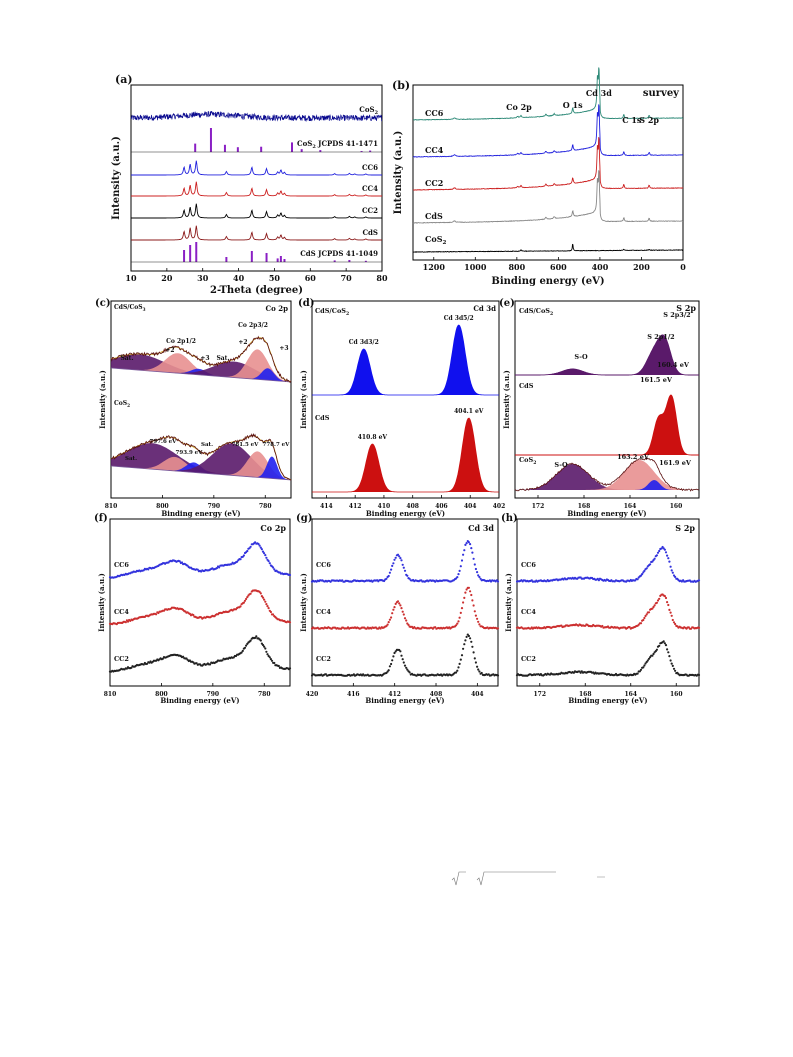 The height and width of the screenshot is (1057, 793). Describe the element at coordinates (469, 411) in the screenshot. I see `peak-label: 404.1 eV` at that location.